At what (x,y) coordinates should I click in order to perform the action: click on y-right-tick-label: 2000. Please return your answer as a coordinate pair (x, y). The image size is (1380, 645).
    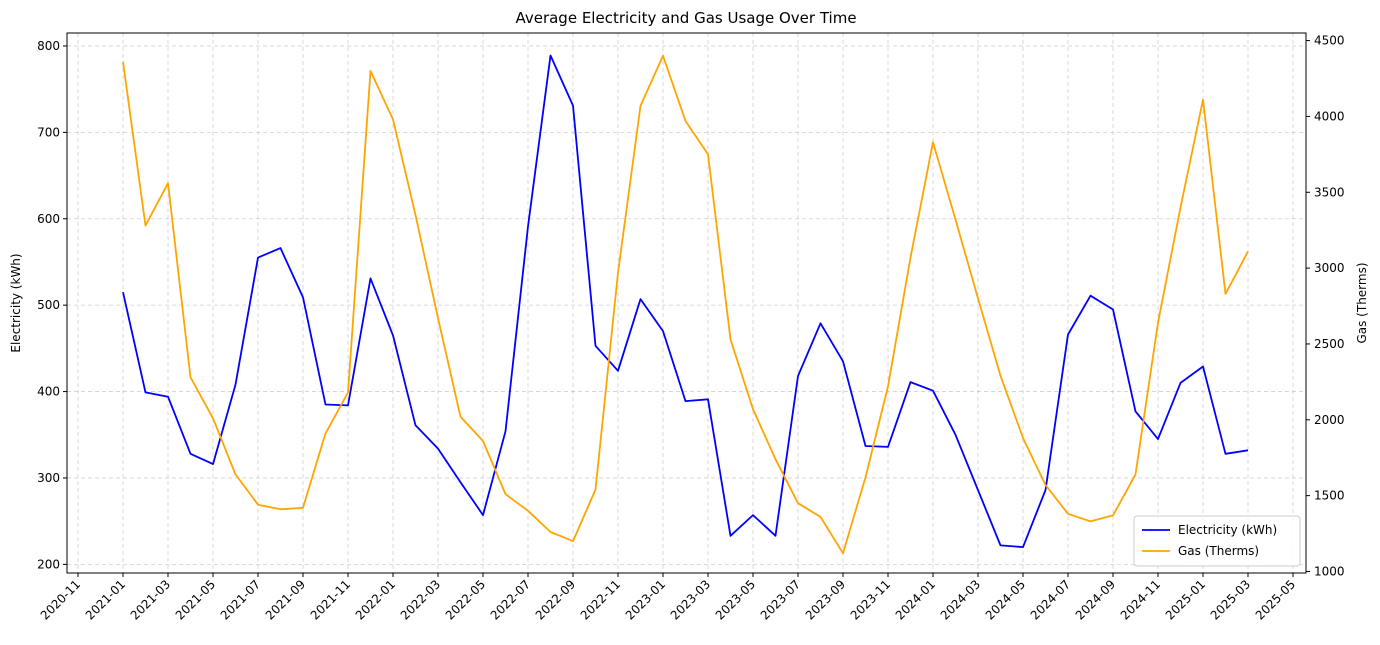
    Looking at the image, I should click on (1329, 420).